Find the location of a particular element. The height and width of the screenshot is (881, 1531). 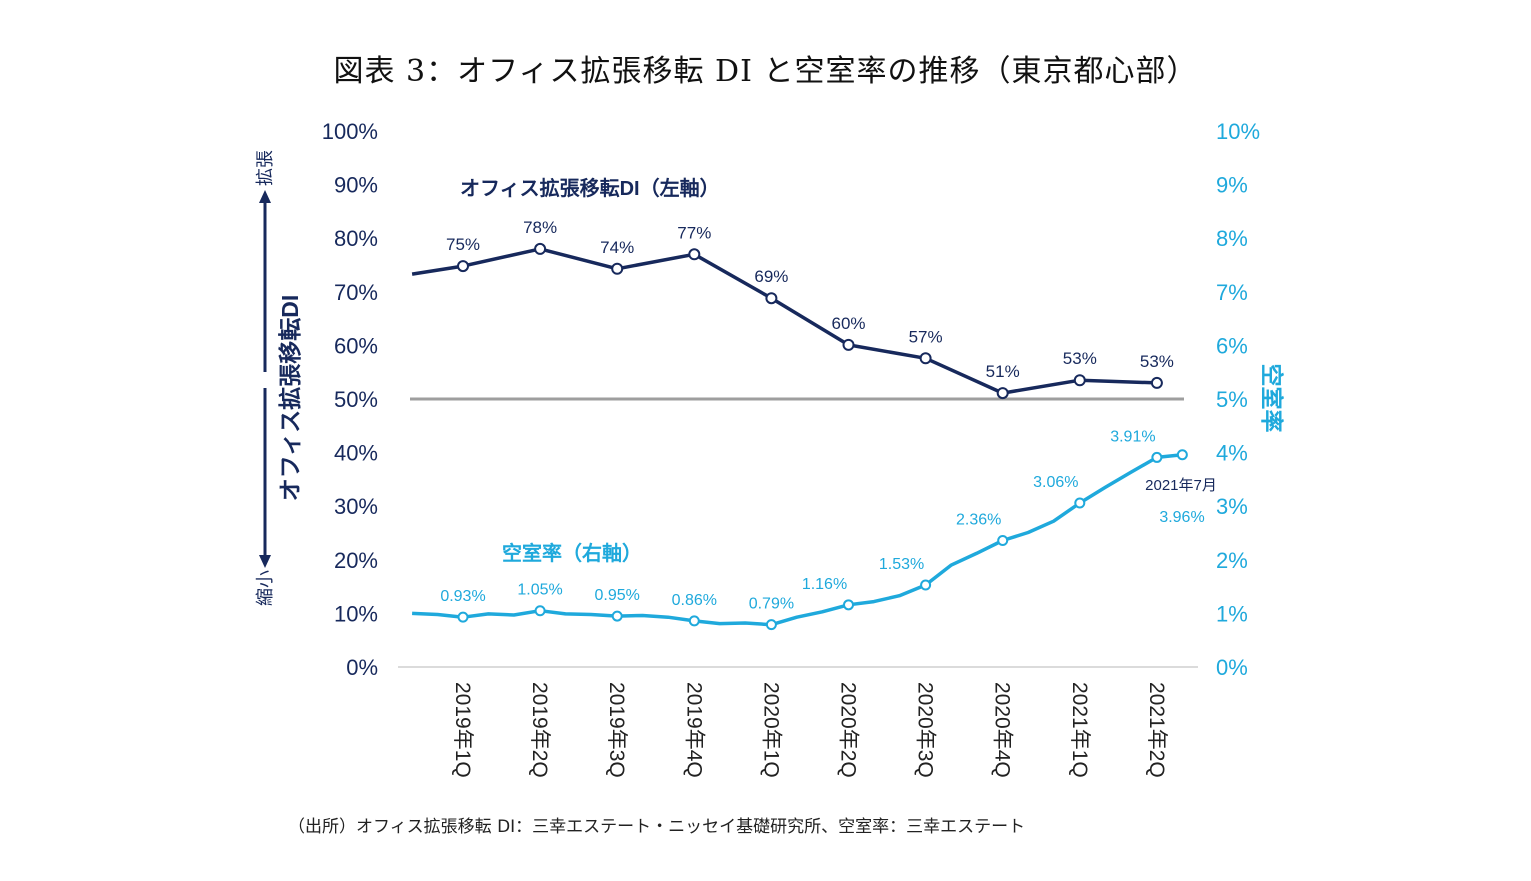

left-tick-label: 10% is located at coordinates (356, 613).